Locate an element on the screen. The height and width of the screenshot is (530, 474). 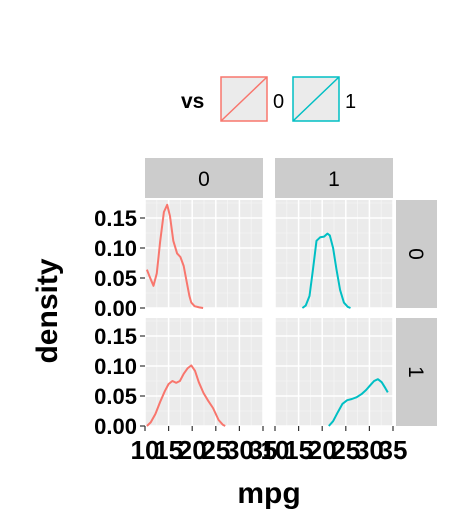
y-axis-title: density is located at coordinates (47, 310).